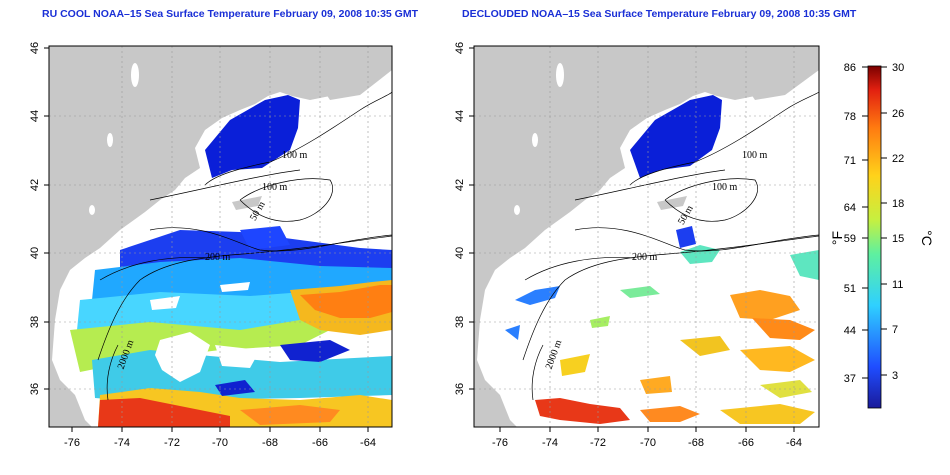  I want to click on left-x-tick: -72, so click(172, 443).